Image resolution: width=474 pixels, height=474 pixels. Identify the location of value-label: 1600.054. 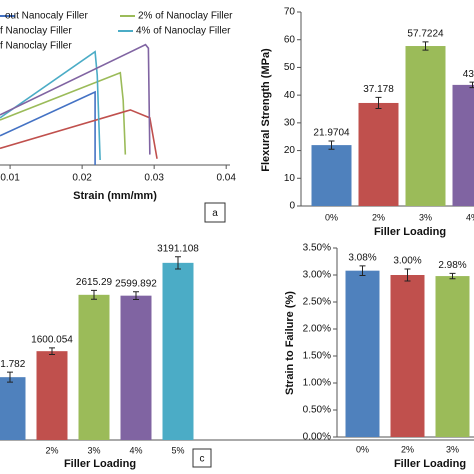
(52, 339).